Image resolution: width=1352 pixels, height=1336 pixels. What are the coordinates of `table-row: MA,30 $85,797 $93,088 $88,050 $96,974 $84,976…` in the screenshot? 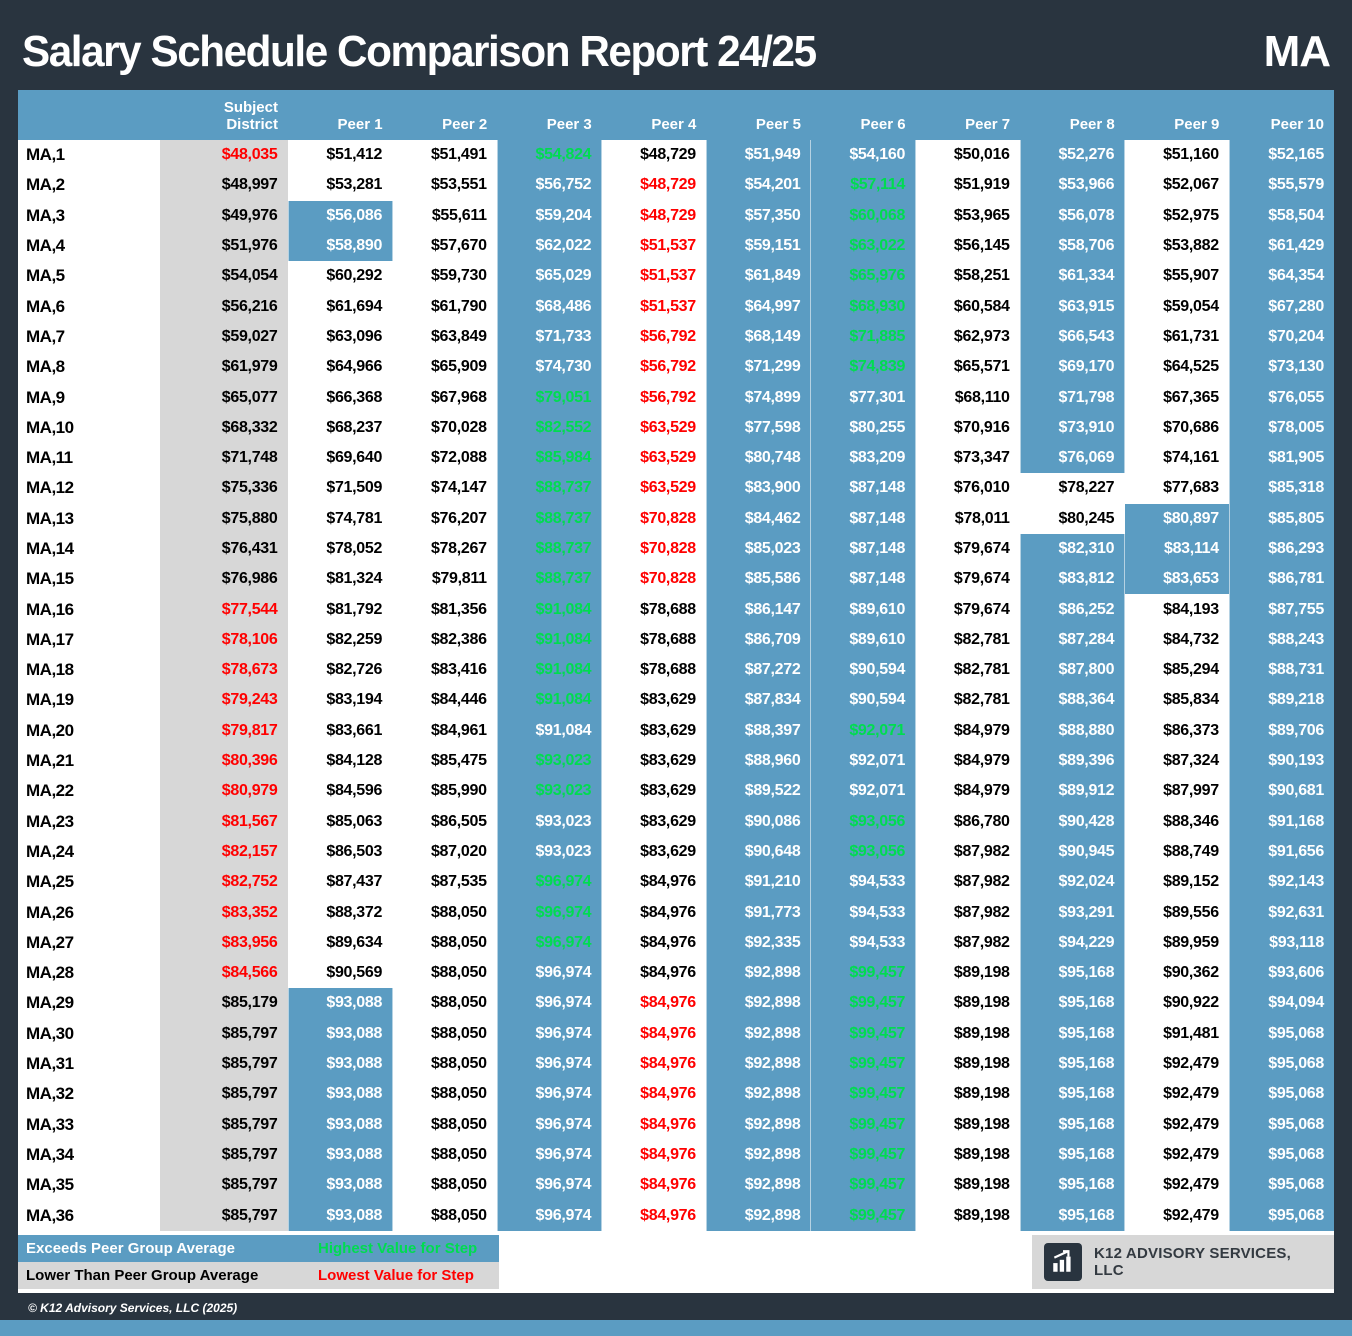 It's located at (676, 1033).